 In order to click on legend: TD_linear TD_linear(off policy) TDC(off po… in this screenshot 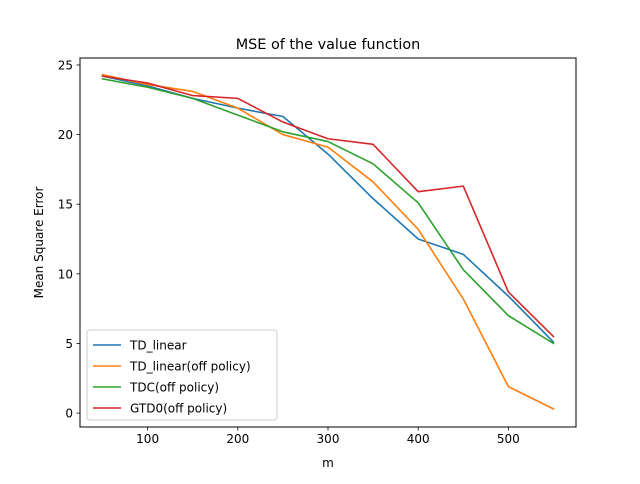, I will do `click(182, 375)`.